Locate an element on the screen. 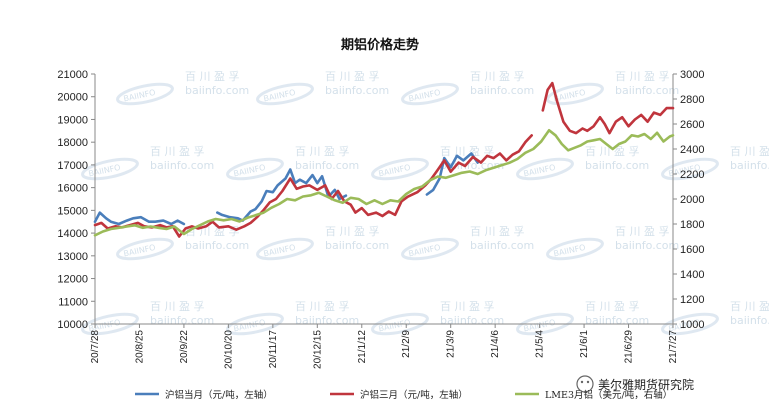  y-right-tick-label: 2400 is located at coordinates (692, 150).